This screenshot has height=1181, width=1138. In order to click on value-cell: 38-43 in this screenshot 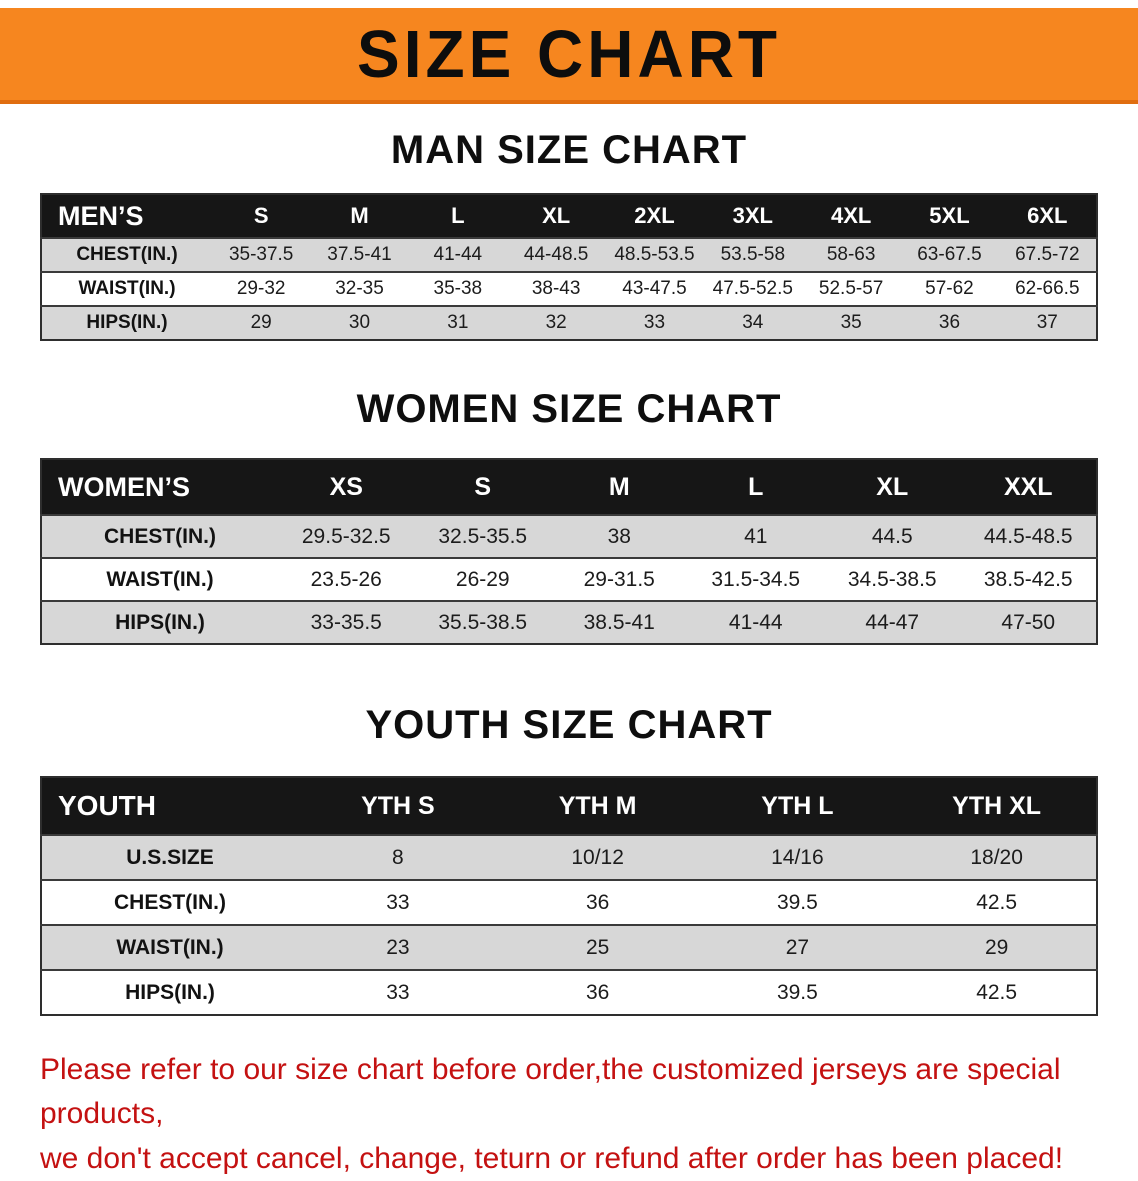, I will do `click(556, 288)`.